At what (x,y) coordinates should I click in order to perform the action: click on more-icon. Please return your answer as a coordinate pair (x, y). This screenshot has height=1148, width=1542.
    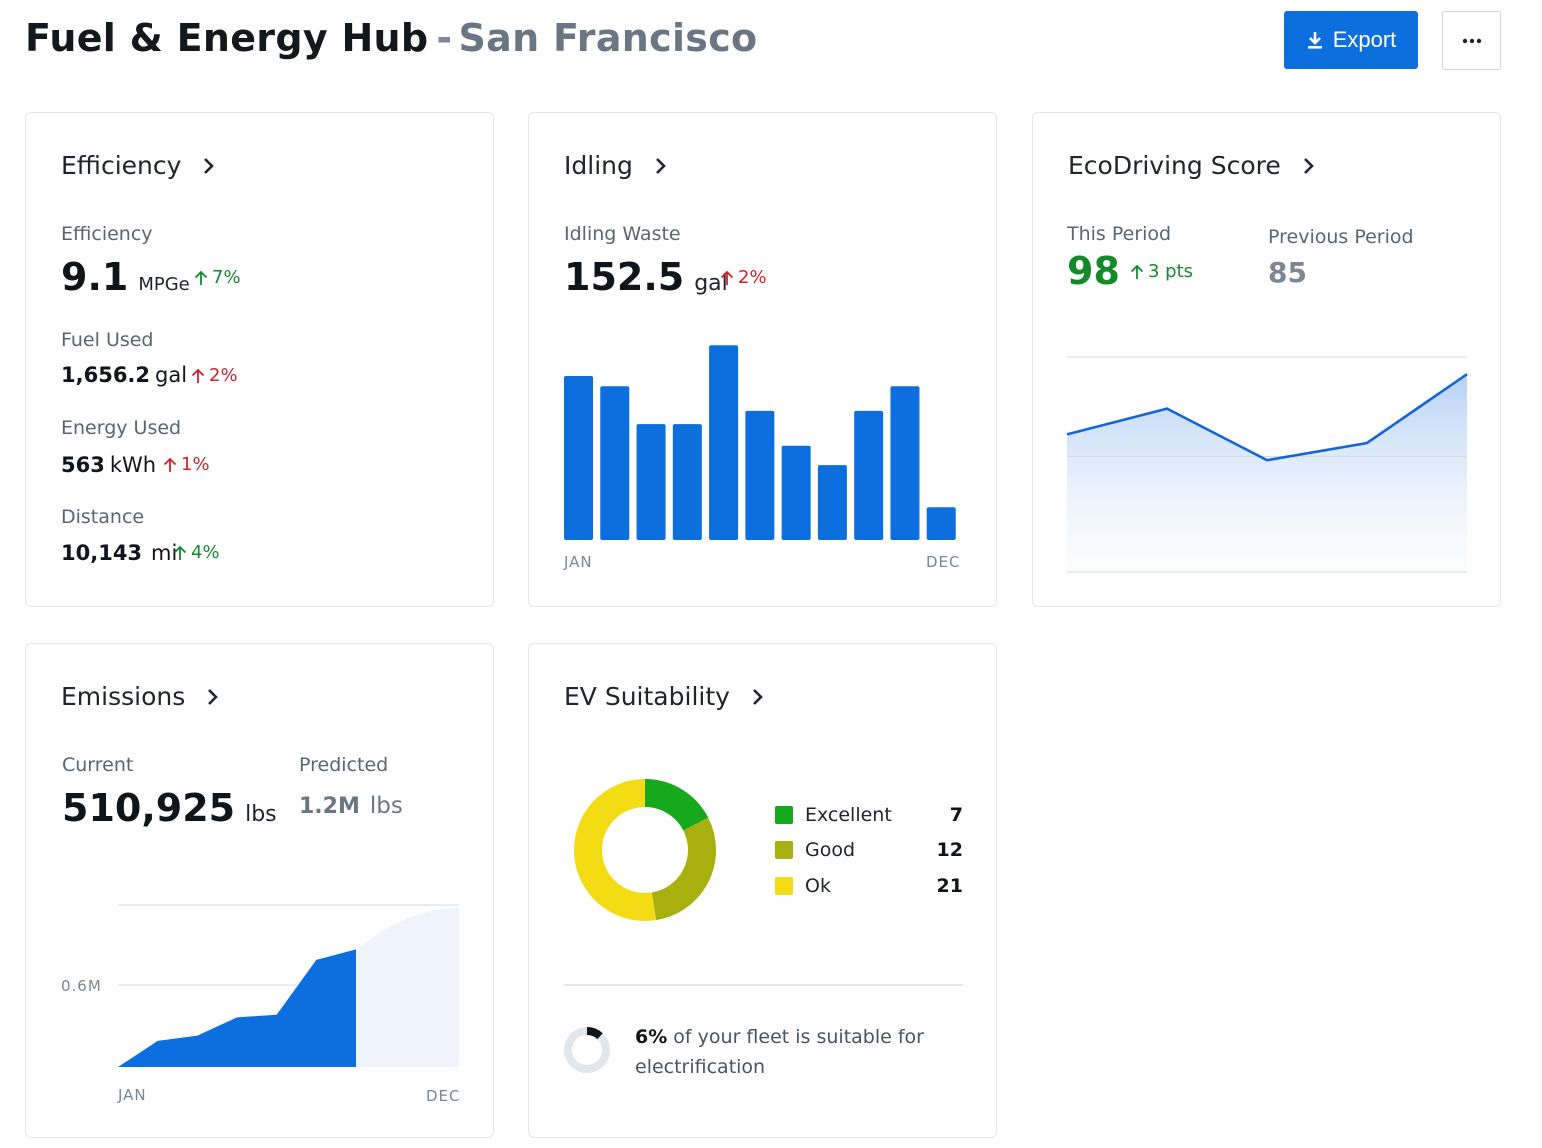
    Looking at the image, I should click on (1471, 40).